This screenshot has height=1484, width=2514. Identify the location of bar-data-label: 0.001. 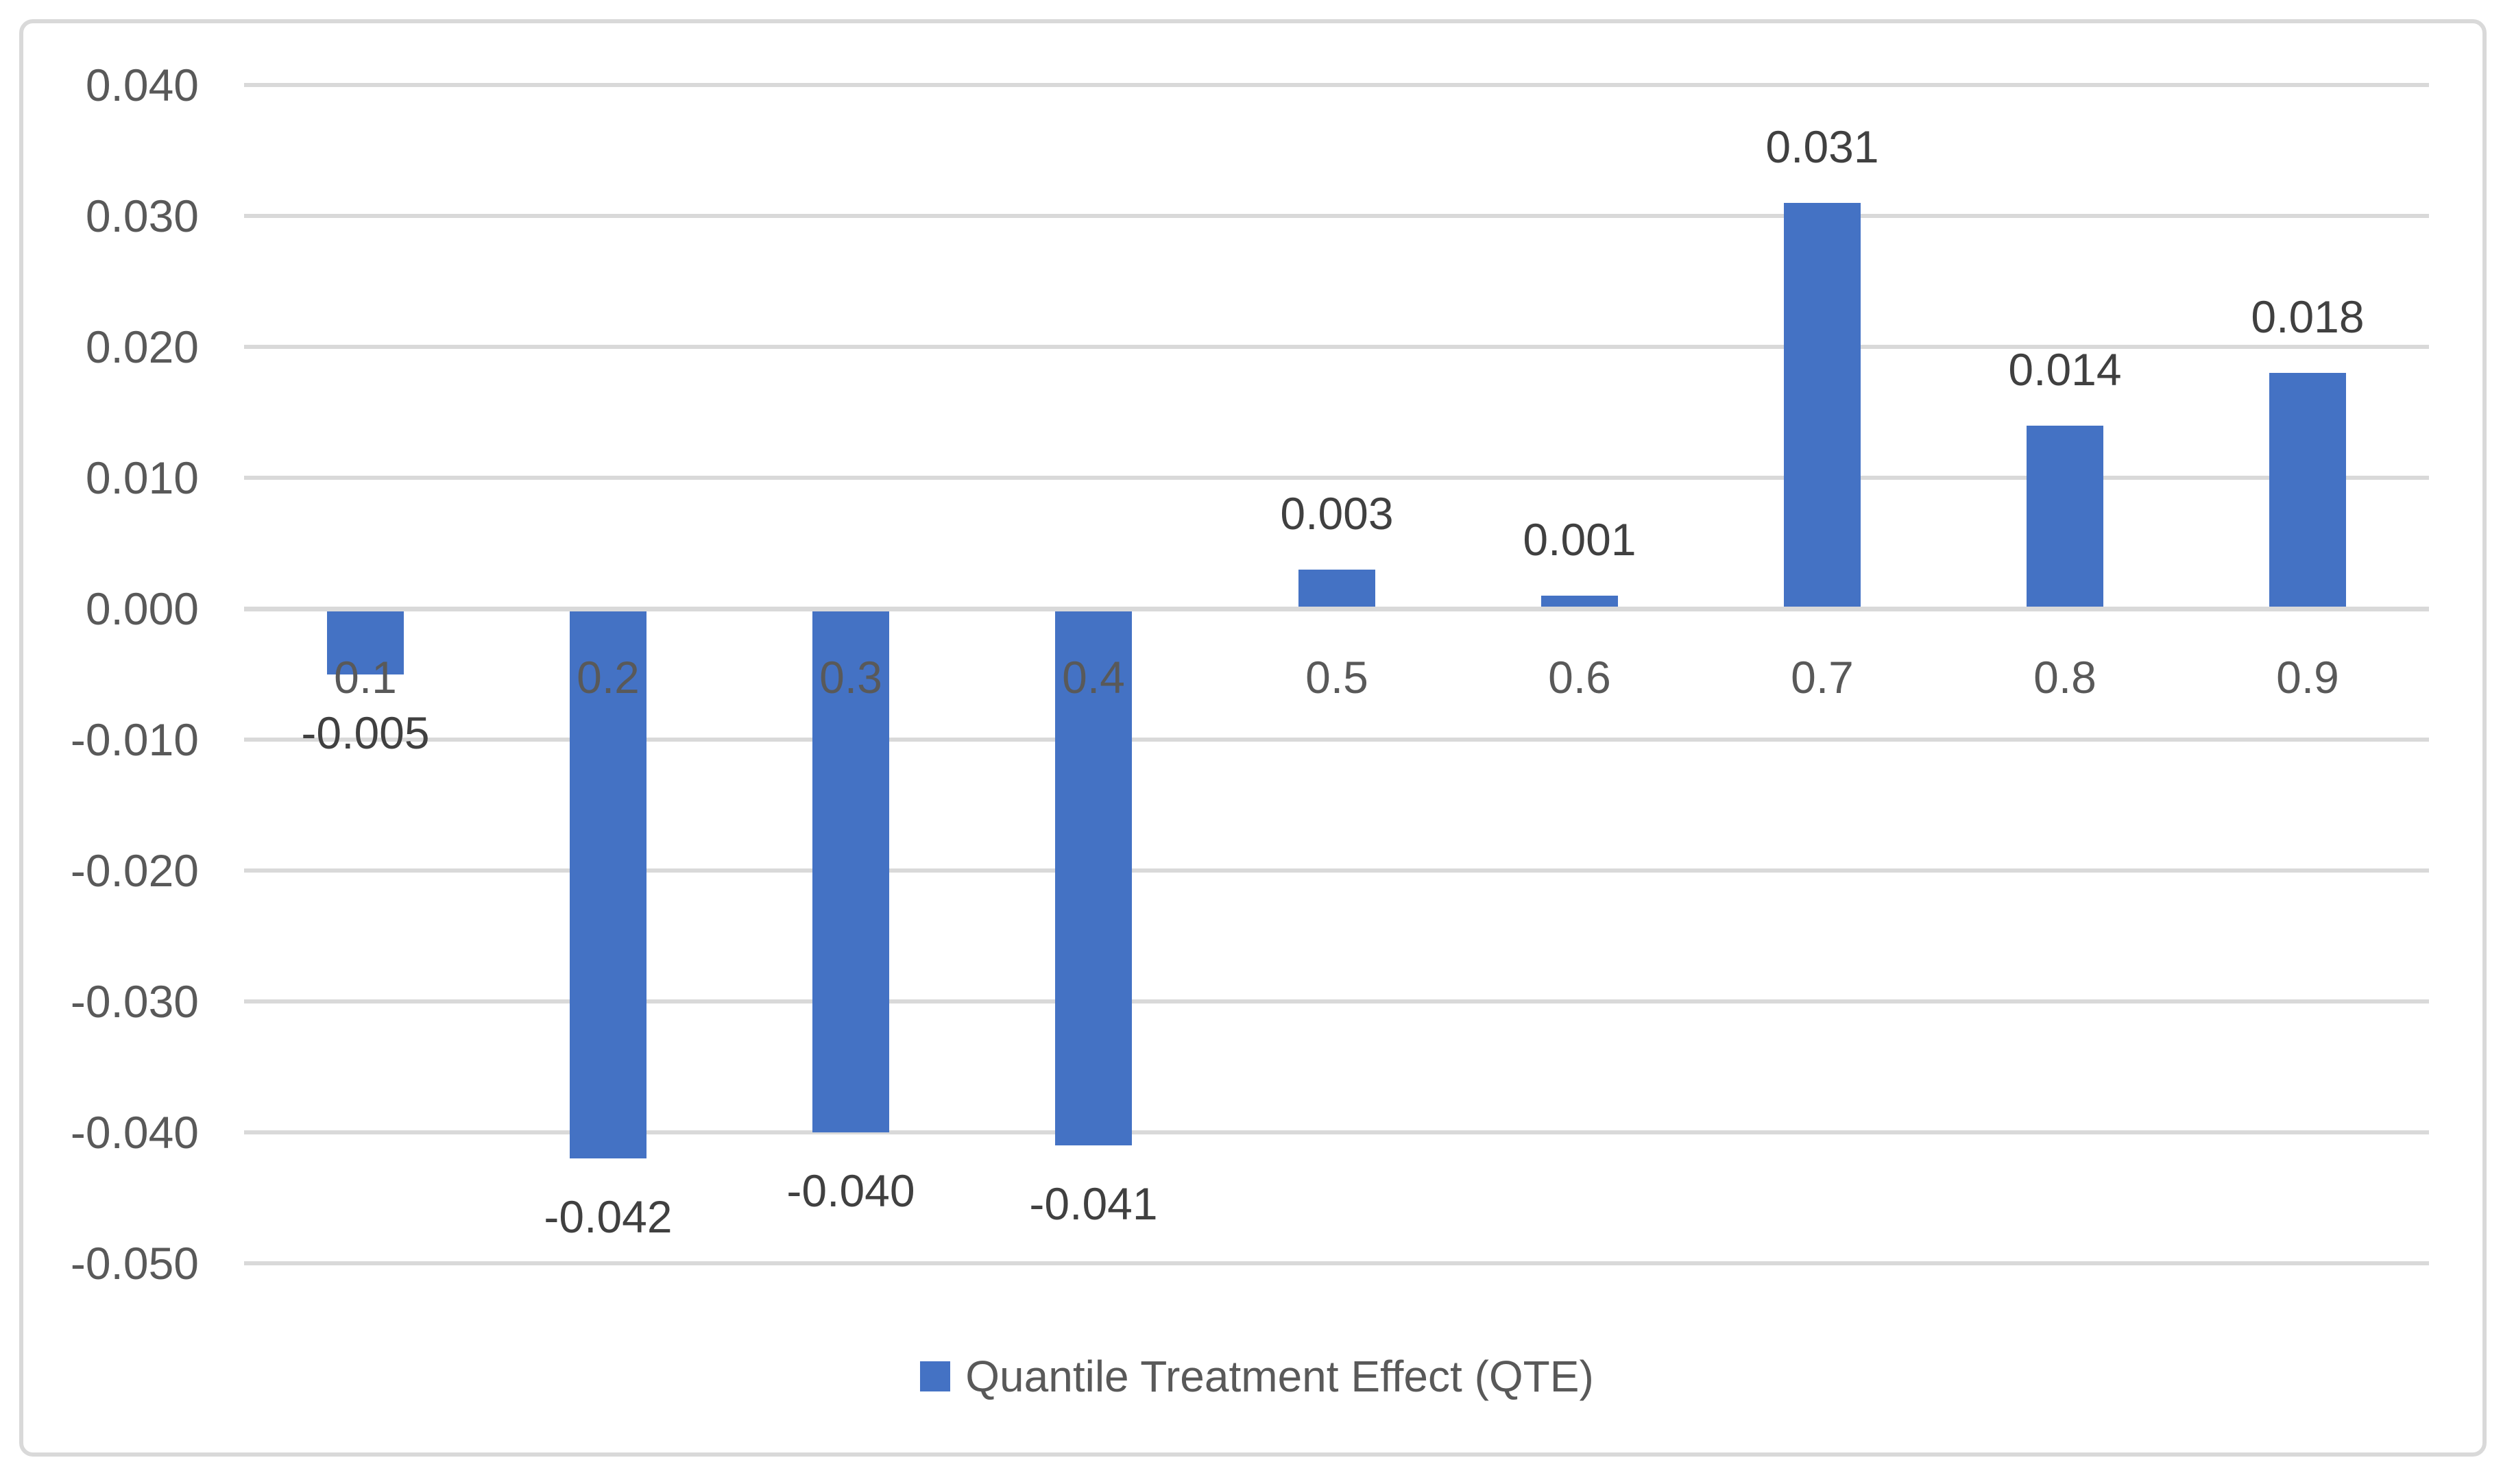
(1579, 539).